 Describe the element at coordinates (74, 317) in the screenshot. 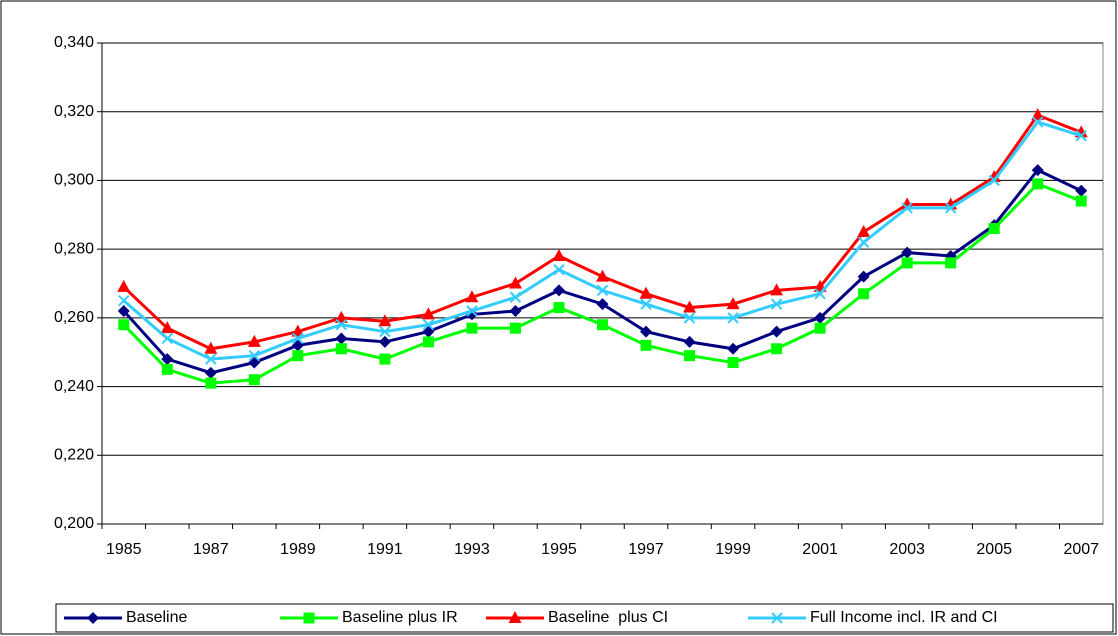

I see `y-tick-label: 0,260` at that location.